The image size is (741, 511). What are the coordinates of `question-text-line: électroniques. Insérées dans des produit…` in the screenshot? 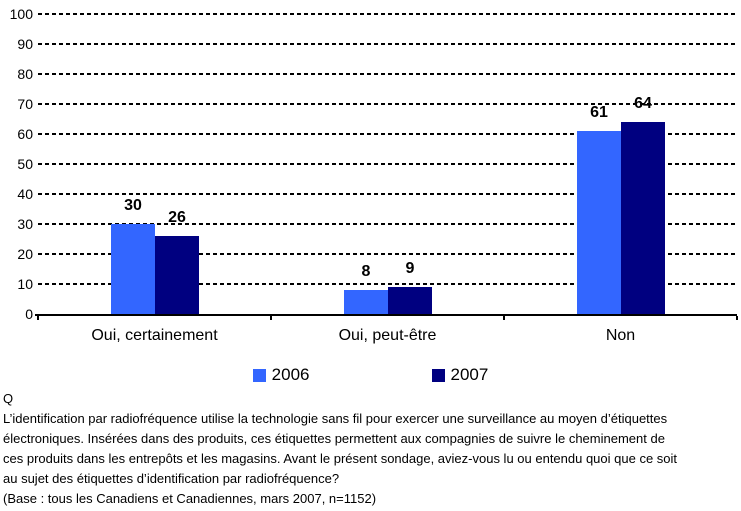 It's located at (334, 438).